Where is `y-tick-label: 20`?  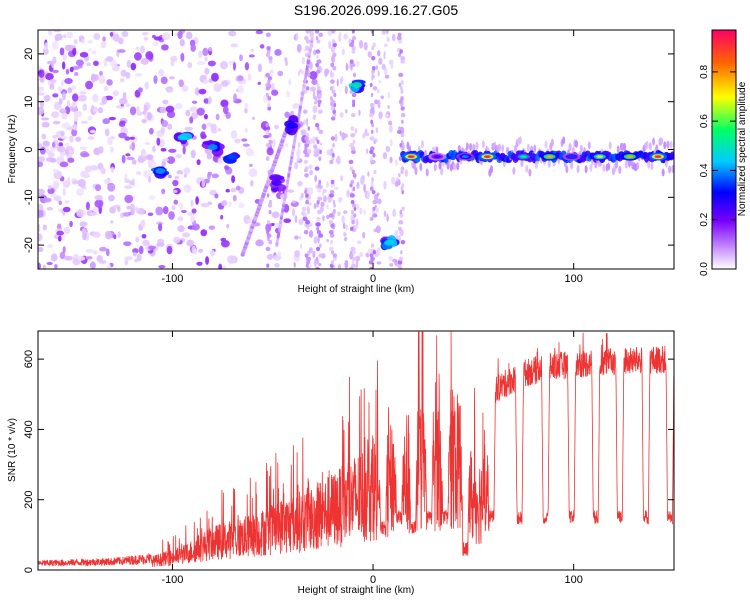
y-tick-label: 20 is located at coordinates (29, 54).